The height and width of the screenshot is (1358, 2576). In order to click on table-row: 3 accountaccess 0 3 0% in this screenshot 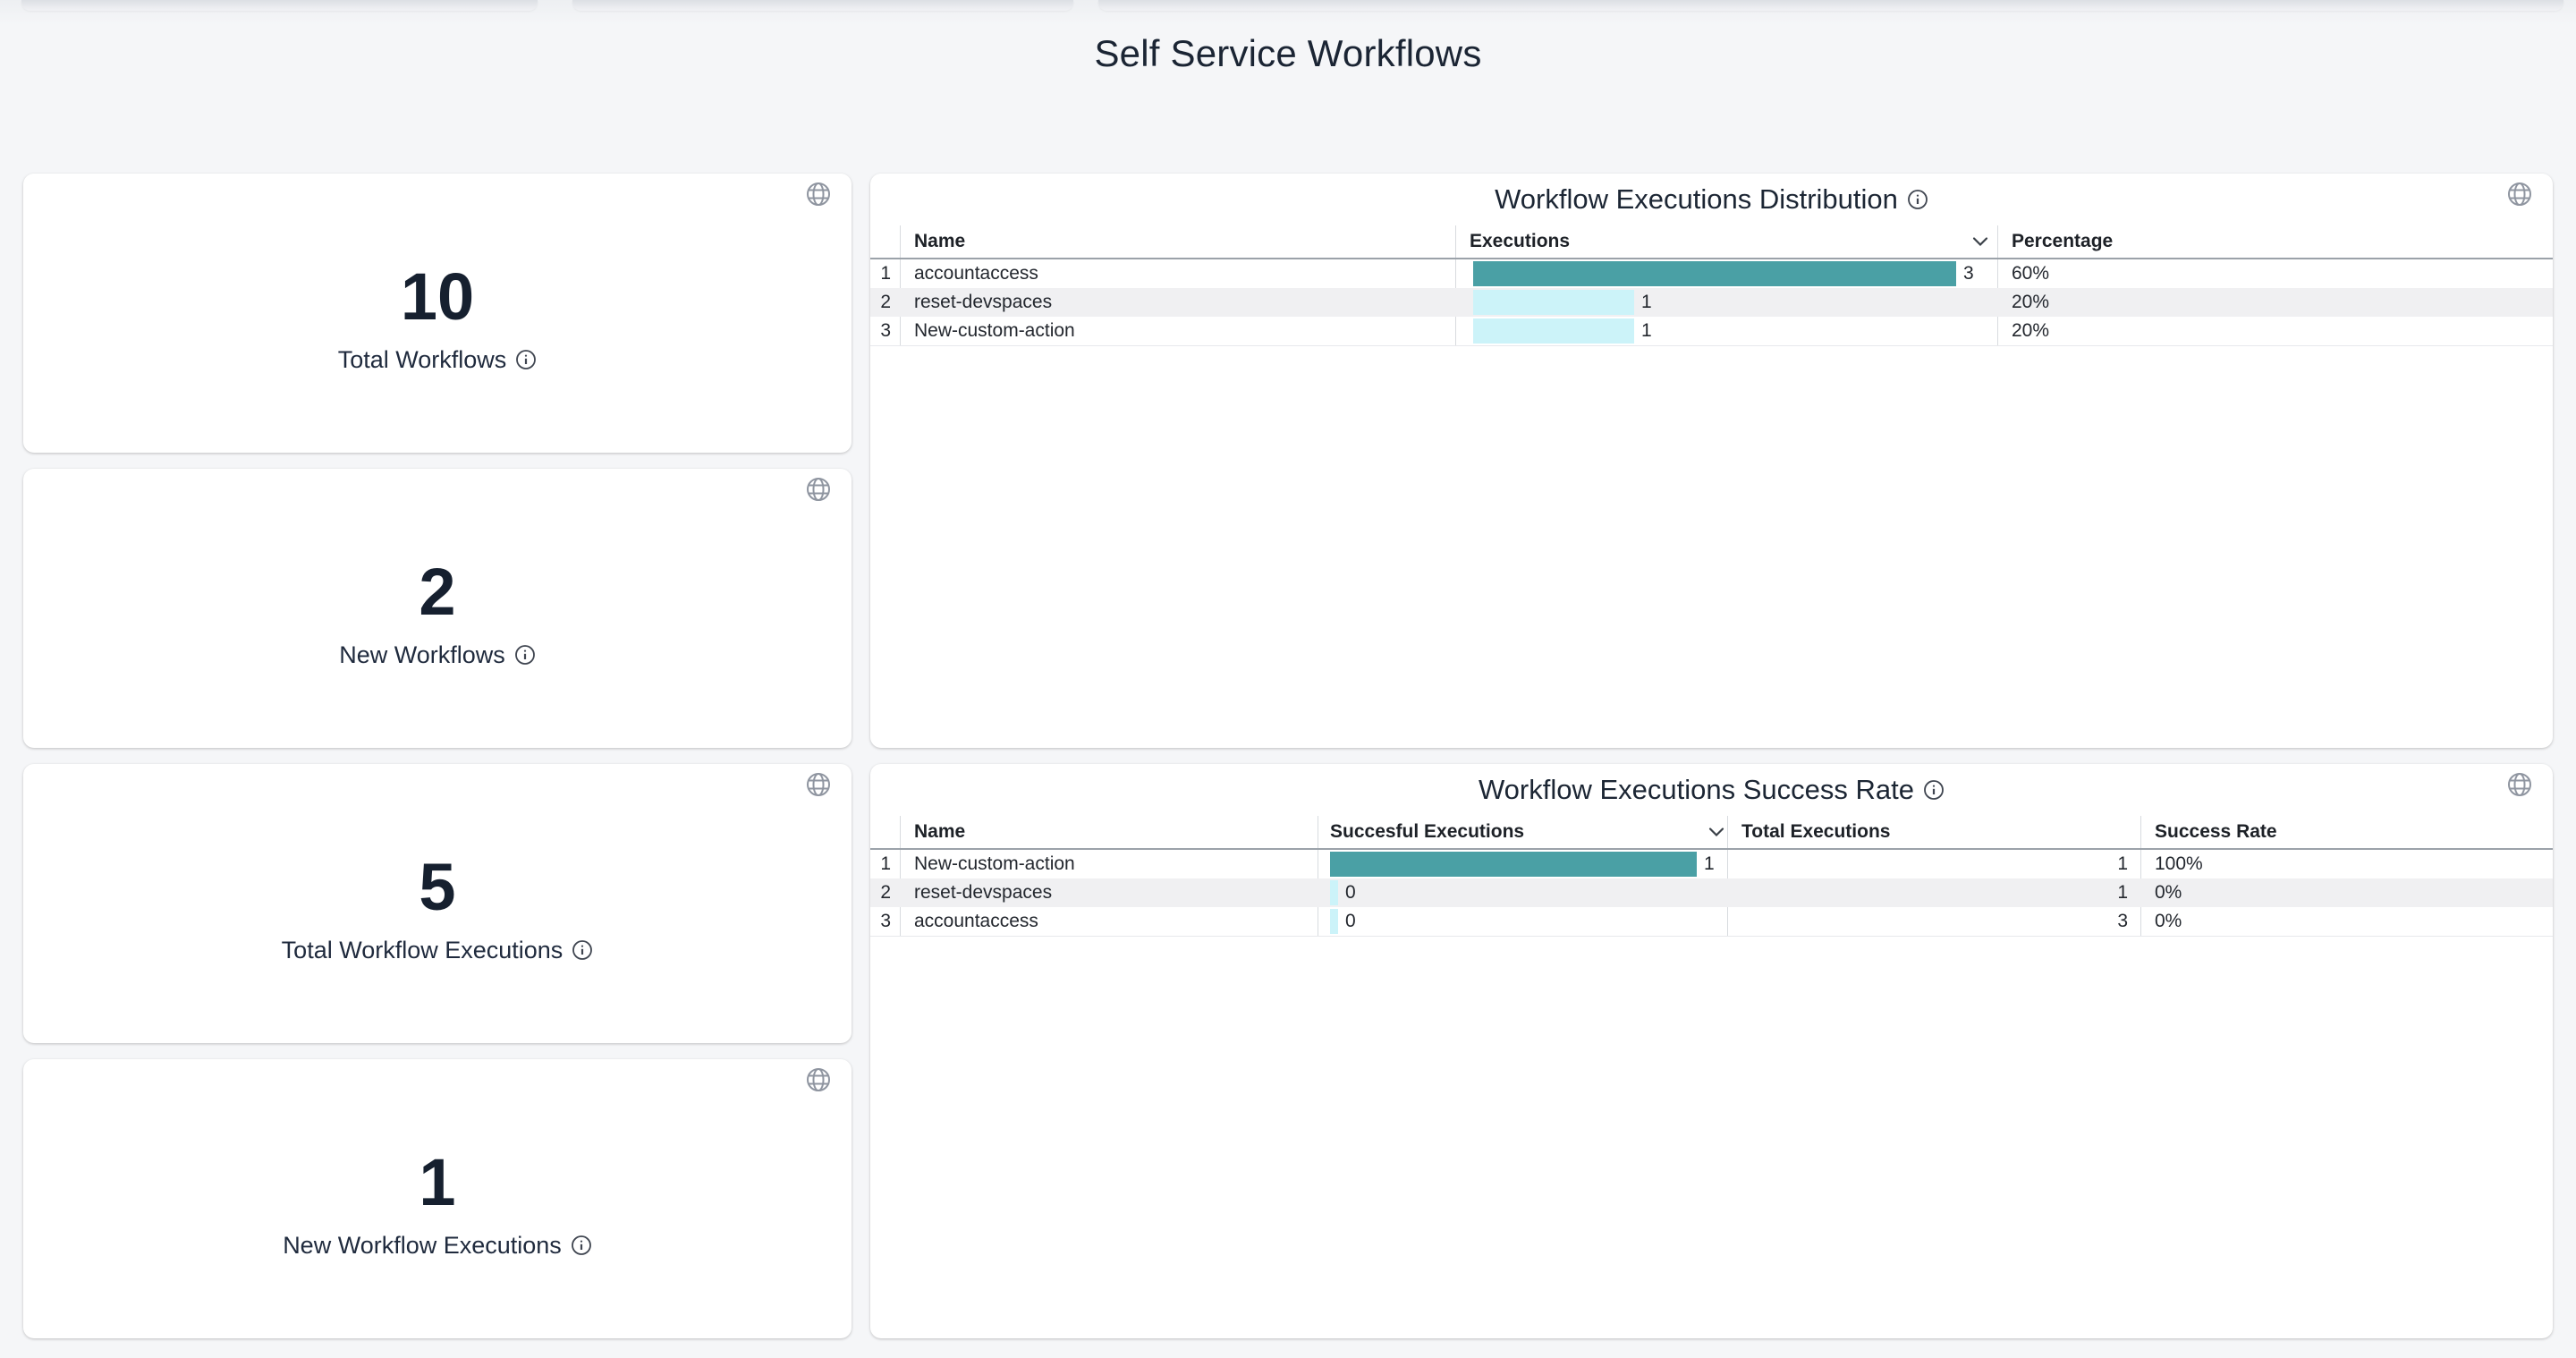, I will do `click(1711, 922)`.